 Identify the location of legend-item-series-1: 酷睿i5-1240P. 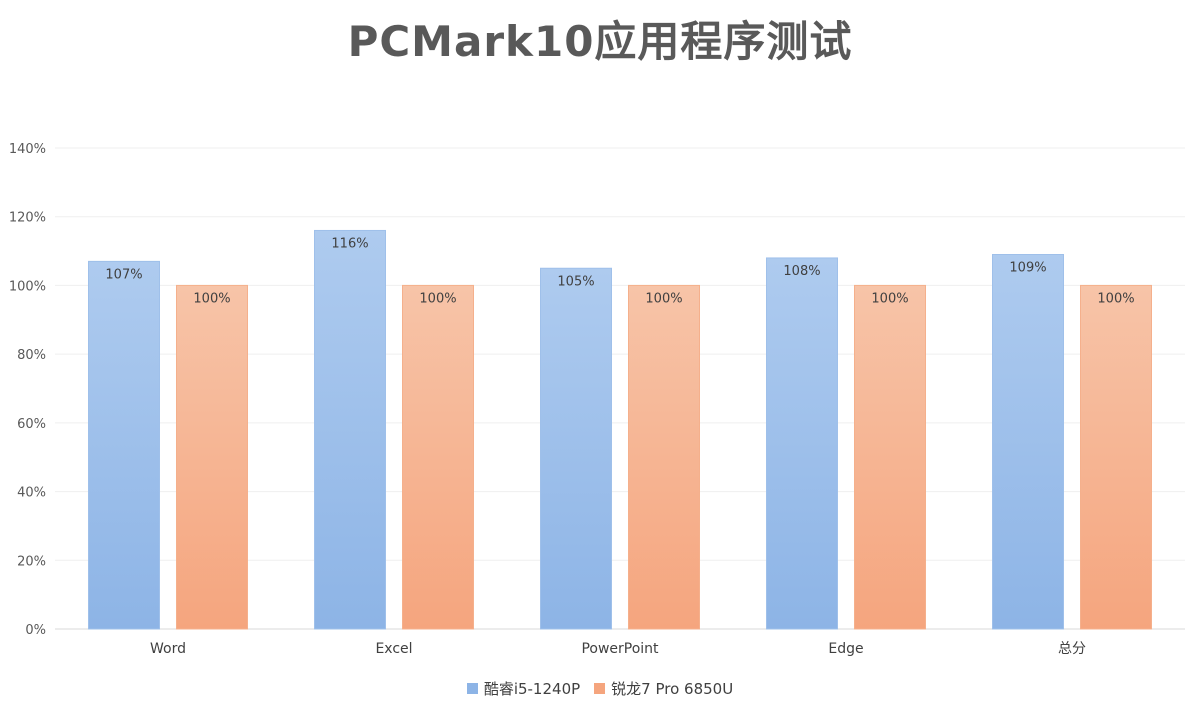
(523, 688).